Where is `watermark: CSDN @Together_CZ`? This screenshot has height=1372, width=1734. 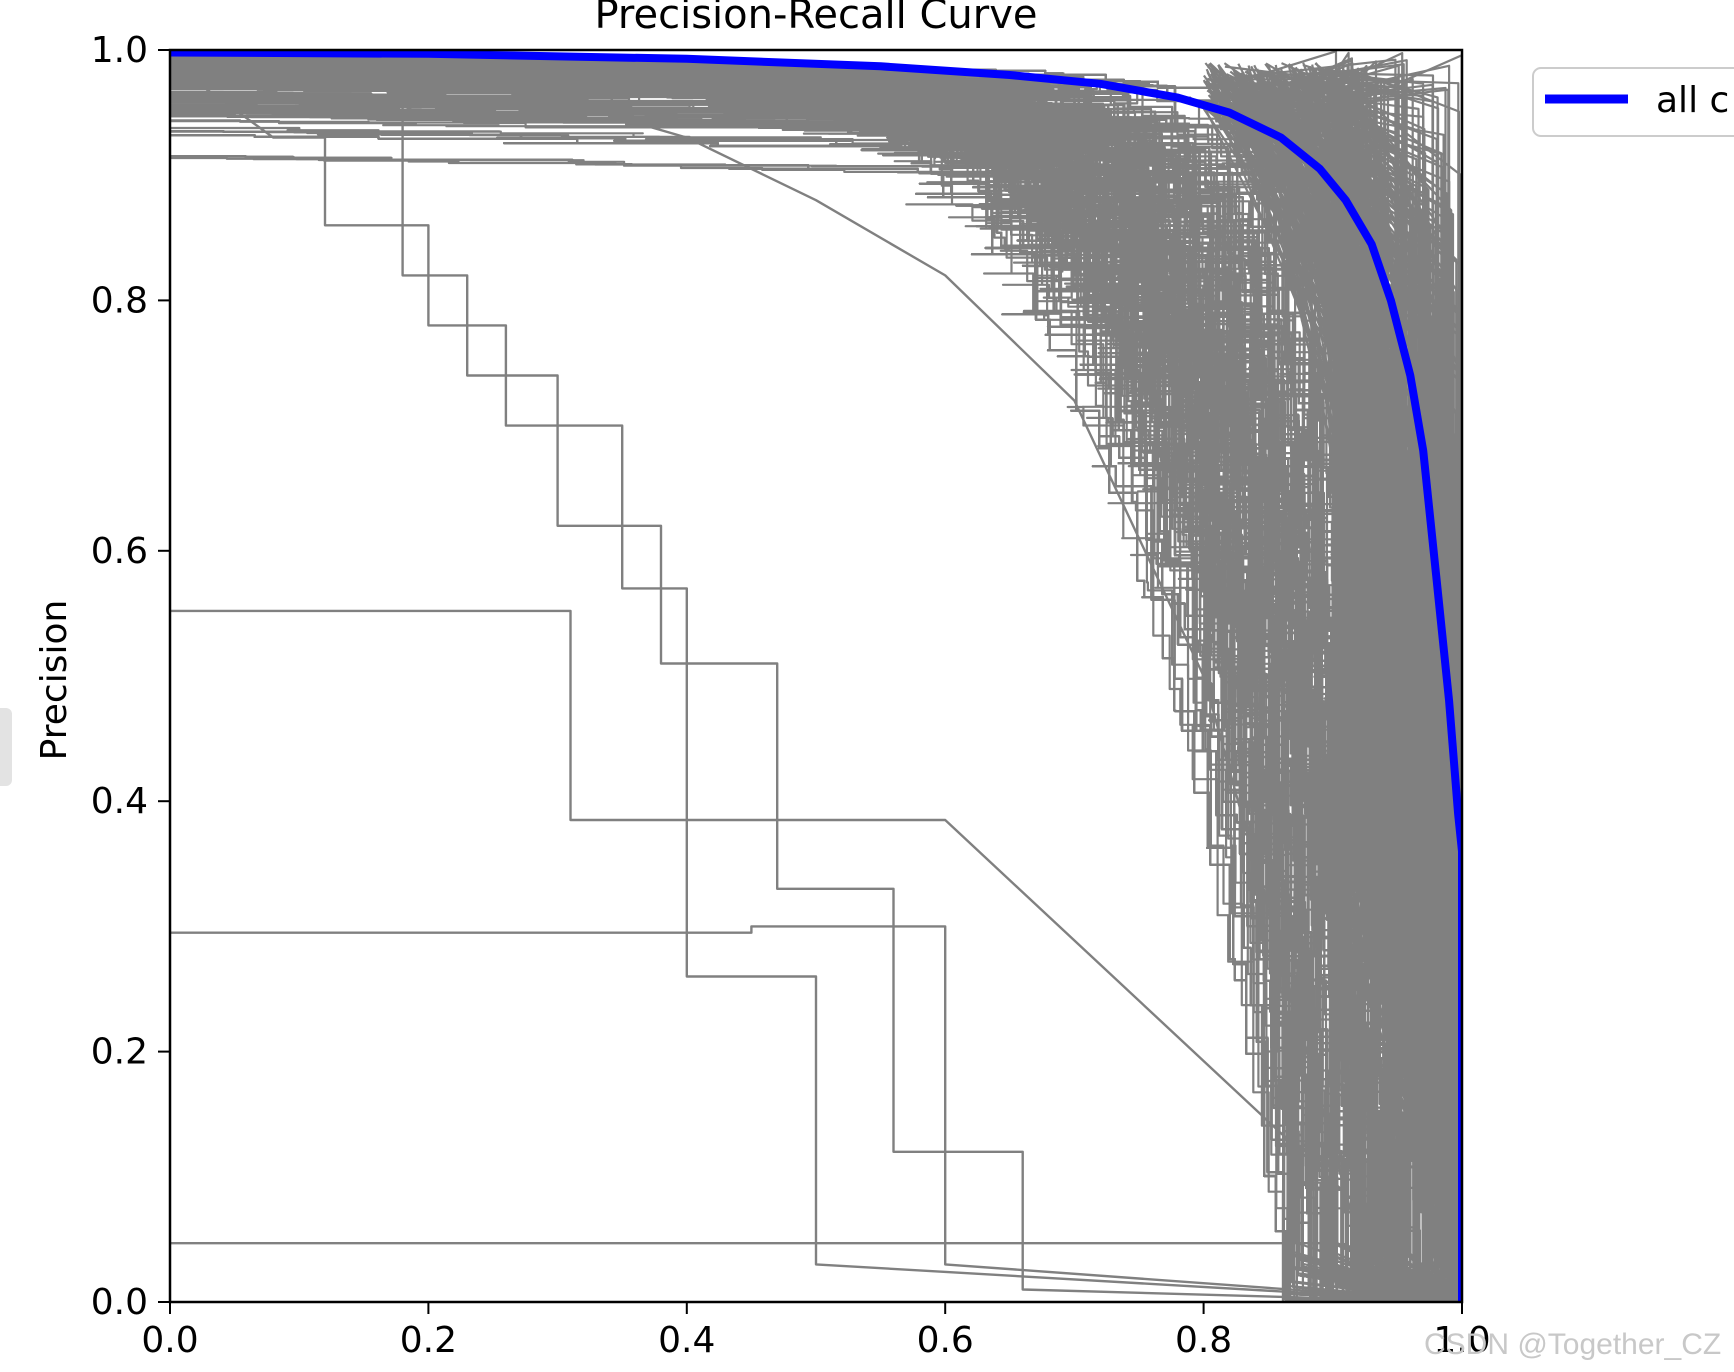
watermark: CSDN @Together_CZ is located at coordinates (1572, 1344).